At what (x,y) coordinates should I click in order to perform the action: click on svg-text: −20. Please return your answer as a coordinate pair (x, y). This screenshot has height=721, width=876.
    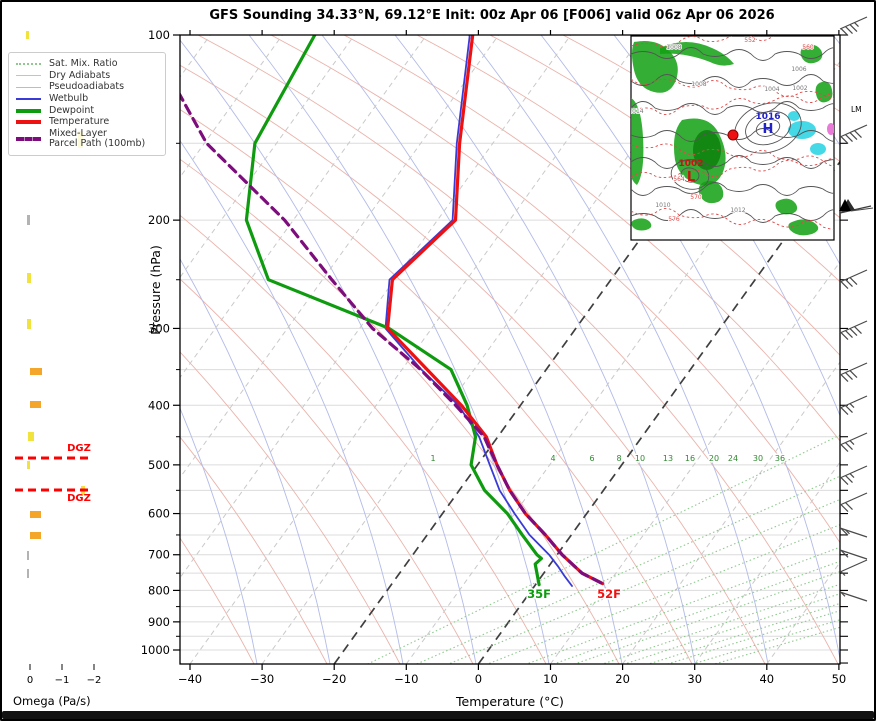
    Looking at the image, I should click on (334, 679).